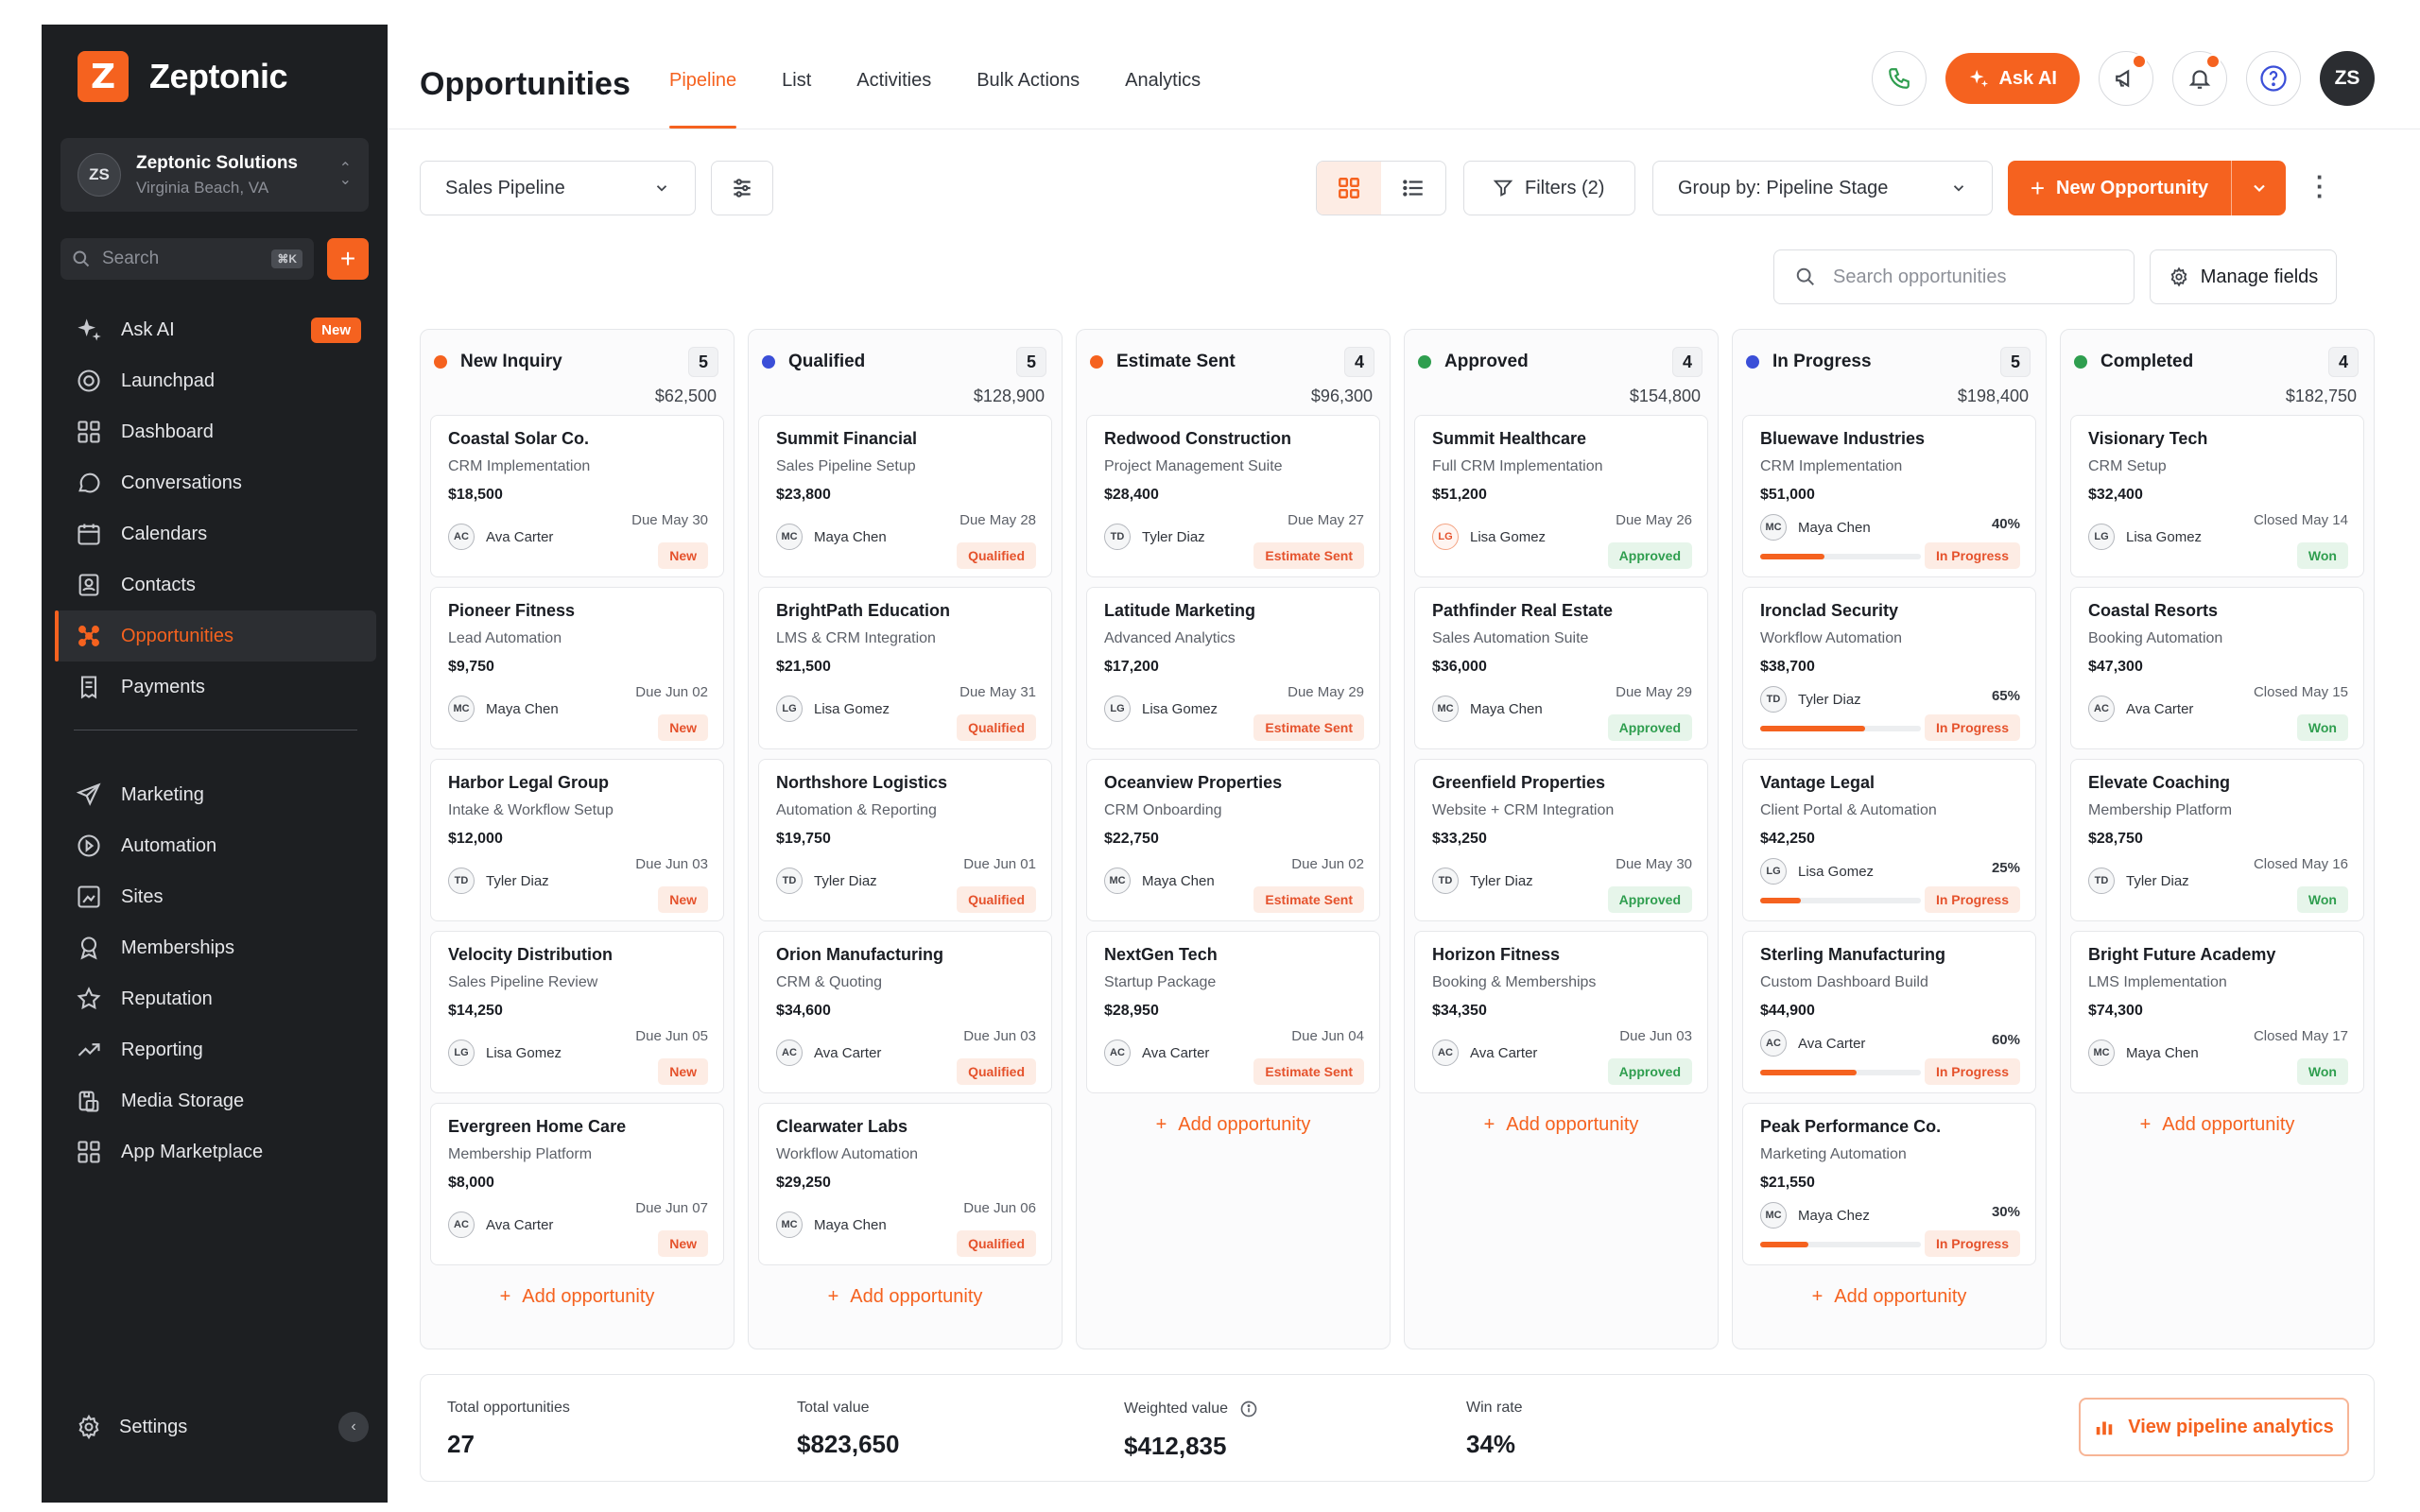  What do you see at coordinates (103, 76) in the screenshot?
I see `brand-logo-mark: Z` at bounding box center [103, 76].